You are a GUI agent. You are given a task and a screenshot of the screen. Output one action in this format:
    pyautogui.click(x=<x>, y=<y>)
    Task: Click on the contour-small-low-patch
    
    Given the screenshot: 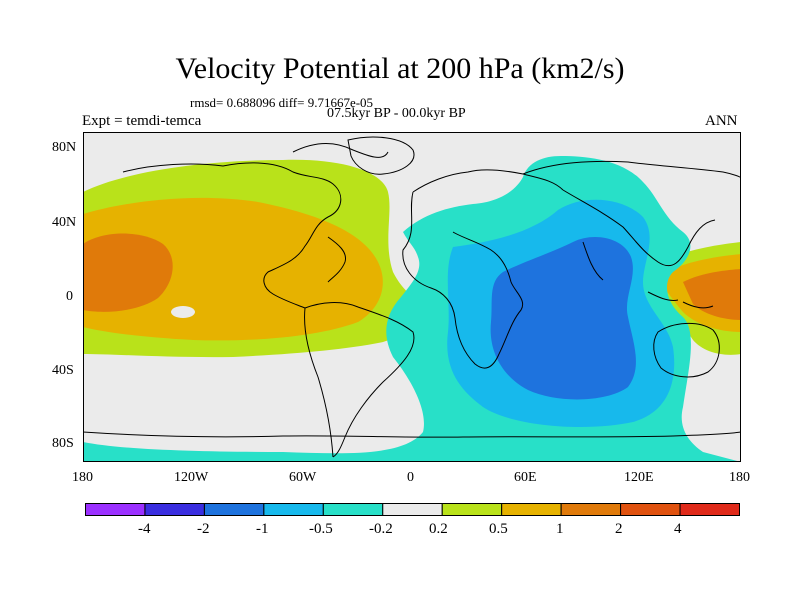 What is the action you would take?
    pyautogui.click(x=183, y=312)
    